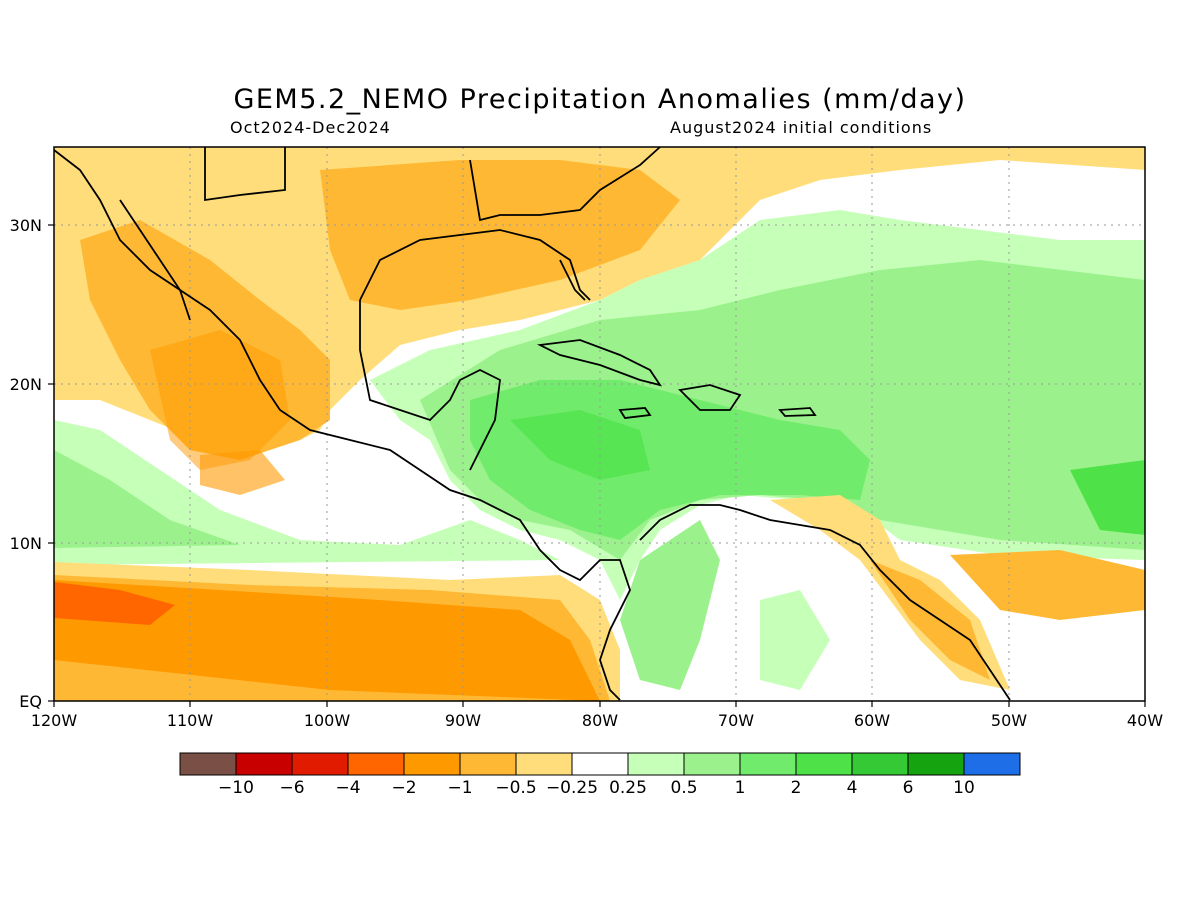 This screenshot has width=1200, height=900. I want to click on colorbar-label: 6, so click(908, 788).